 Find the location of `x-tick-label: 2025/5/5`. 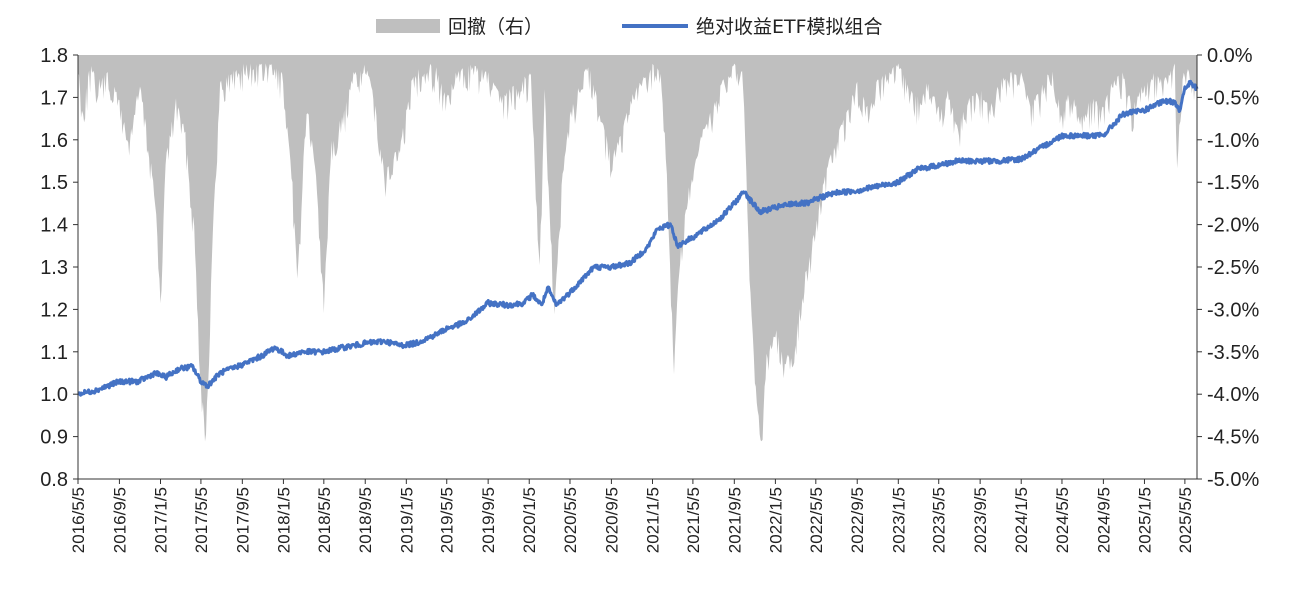

x-tick-label: 2025/5/5 is located at coordinates (1185, 520).